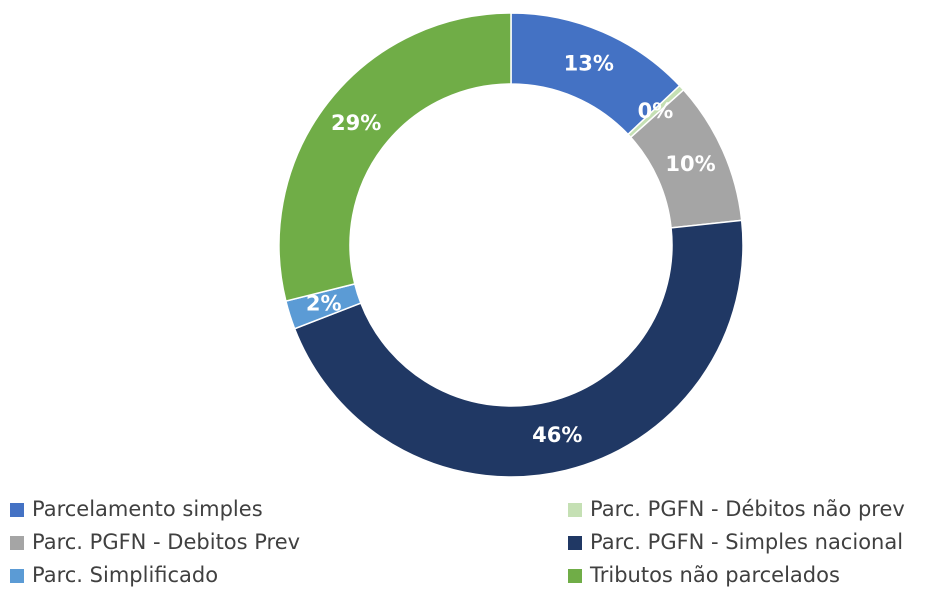  Describe the element at coordinates (747, 509) in the screenshot. I see `legend-label: Parc. PGFN - Débitos não prev` at that location.